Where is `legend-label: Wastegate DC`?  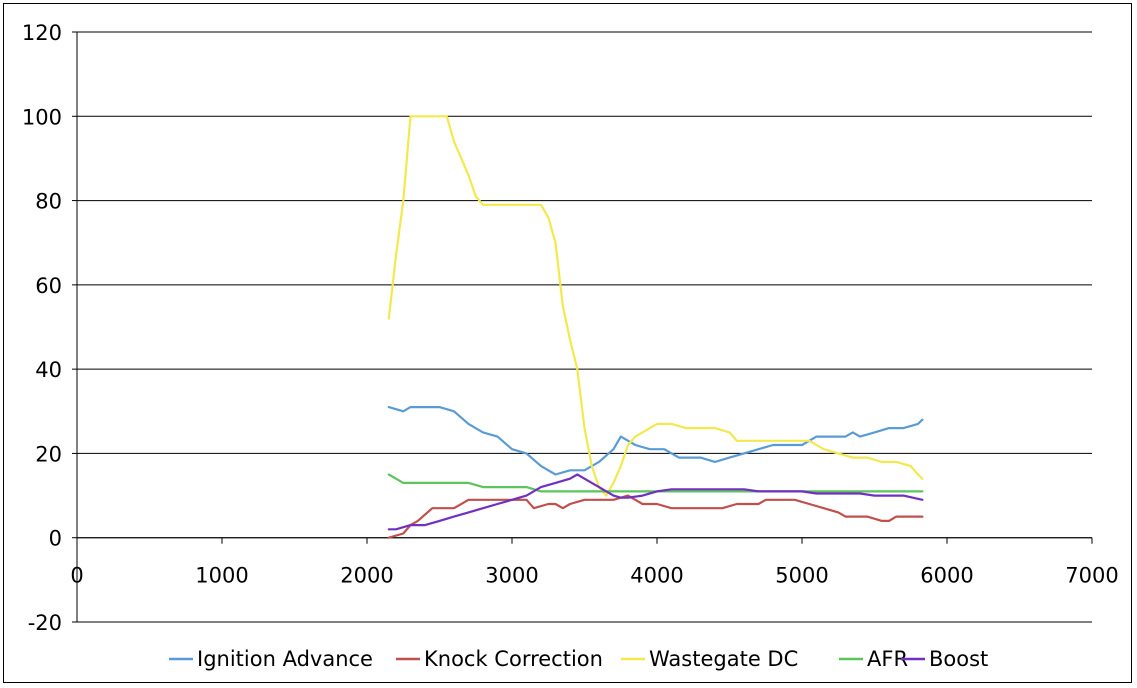 legend-label: Wastegate DC is located at coordinates (723, 659).